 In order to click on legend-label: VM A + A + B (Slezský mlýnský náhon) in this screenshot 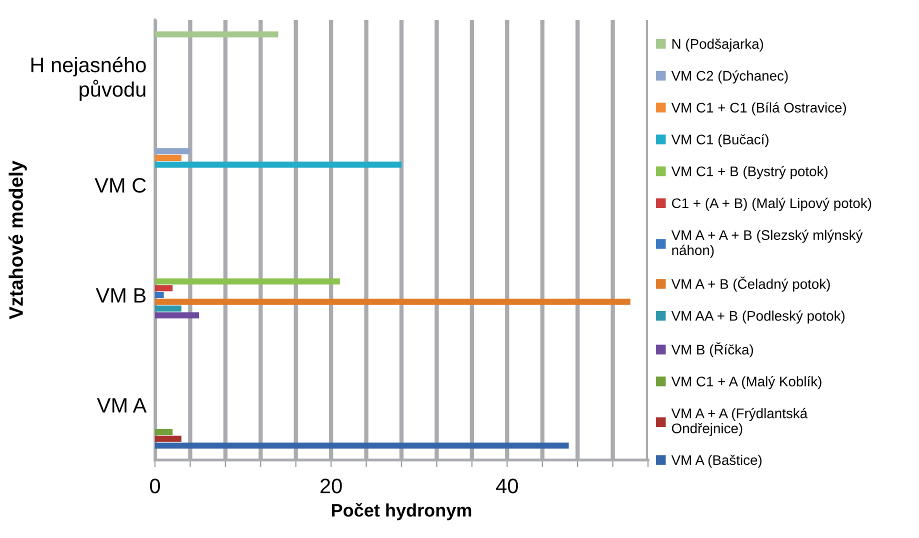, I will do `click(767, 244)`.